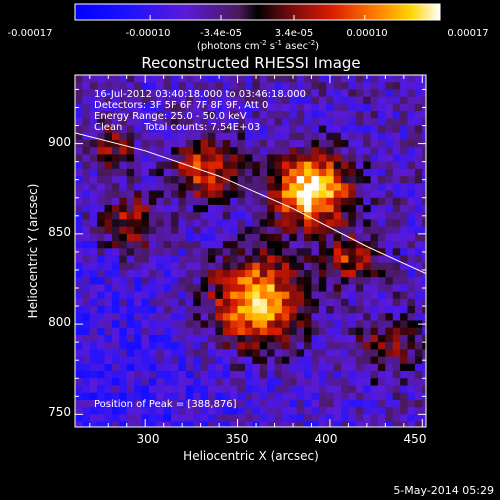 The image size is (500, 500). What do you see at coordinates (415, 439) in the screenshot?
I see `x-tick-label: 450` at bounding box center [415, 439].